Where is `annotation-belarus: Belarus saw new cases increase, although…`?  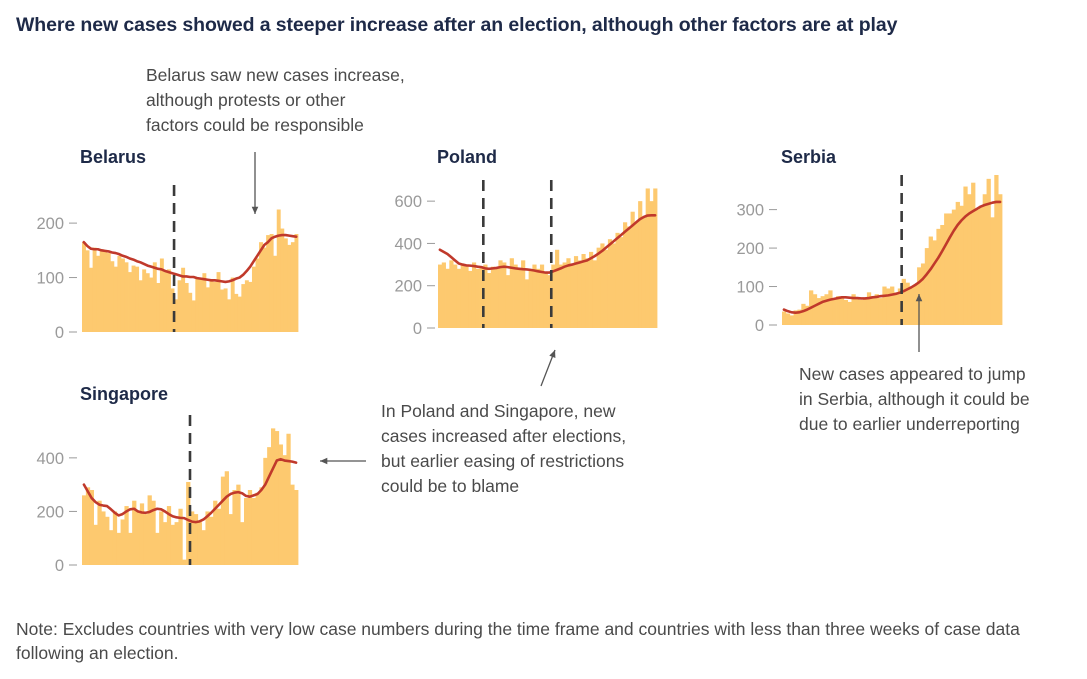 annotation-belarus: Belarus saw new cases increase, although… is located at coordinates (275, 100).